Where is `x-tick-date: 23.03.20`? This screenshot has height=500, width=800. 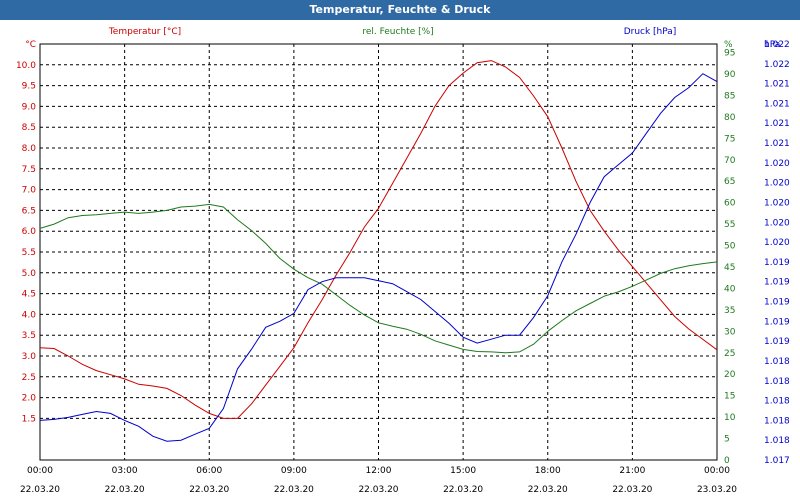 x-tick-date: 23.03.20 is located at coordinates (717, 490).